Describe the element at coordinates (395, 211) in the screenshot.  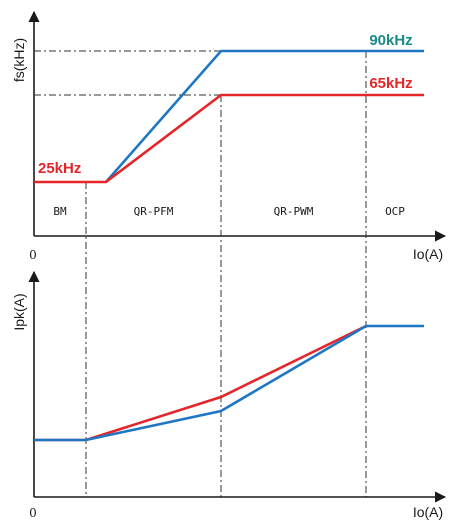
I see `region-label-ocp: OCP` at that location.